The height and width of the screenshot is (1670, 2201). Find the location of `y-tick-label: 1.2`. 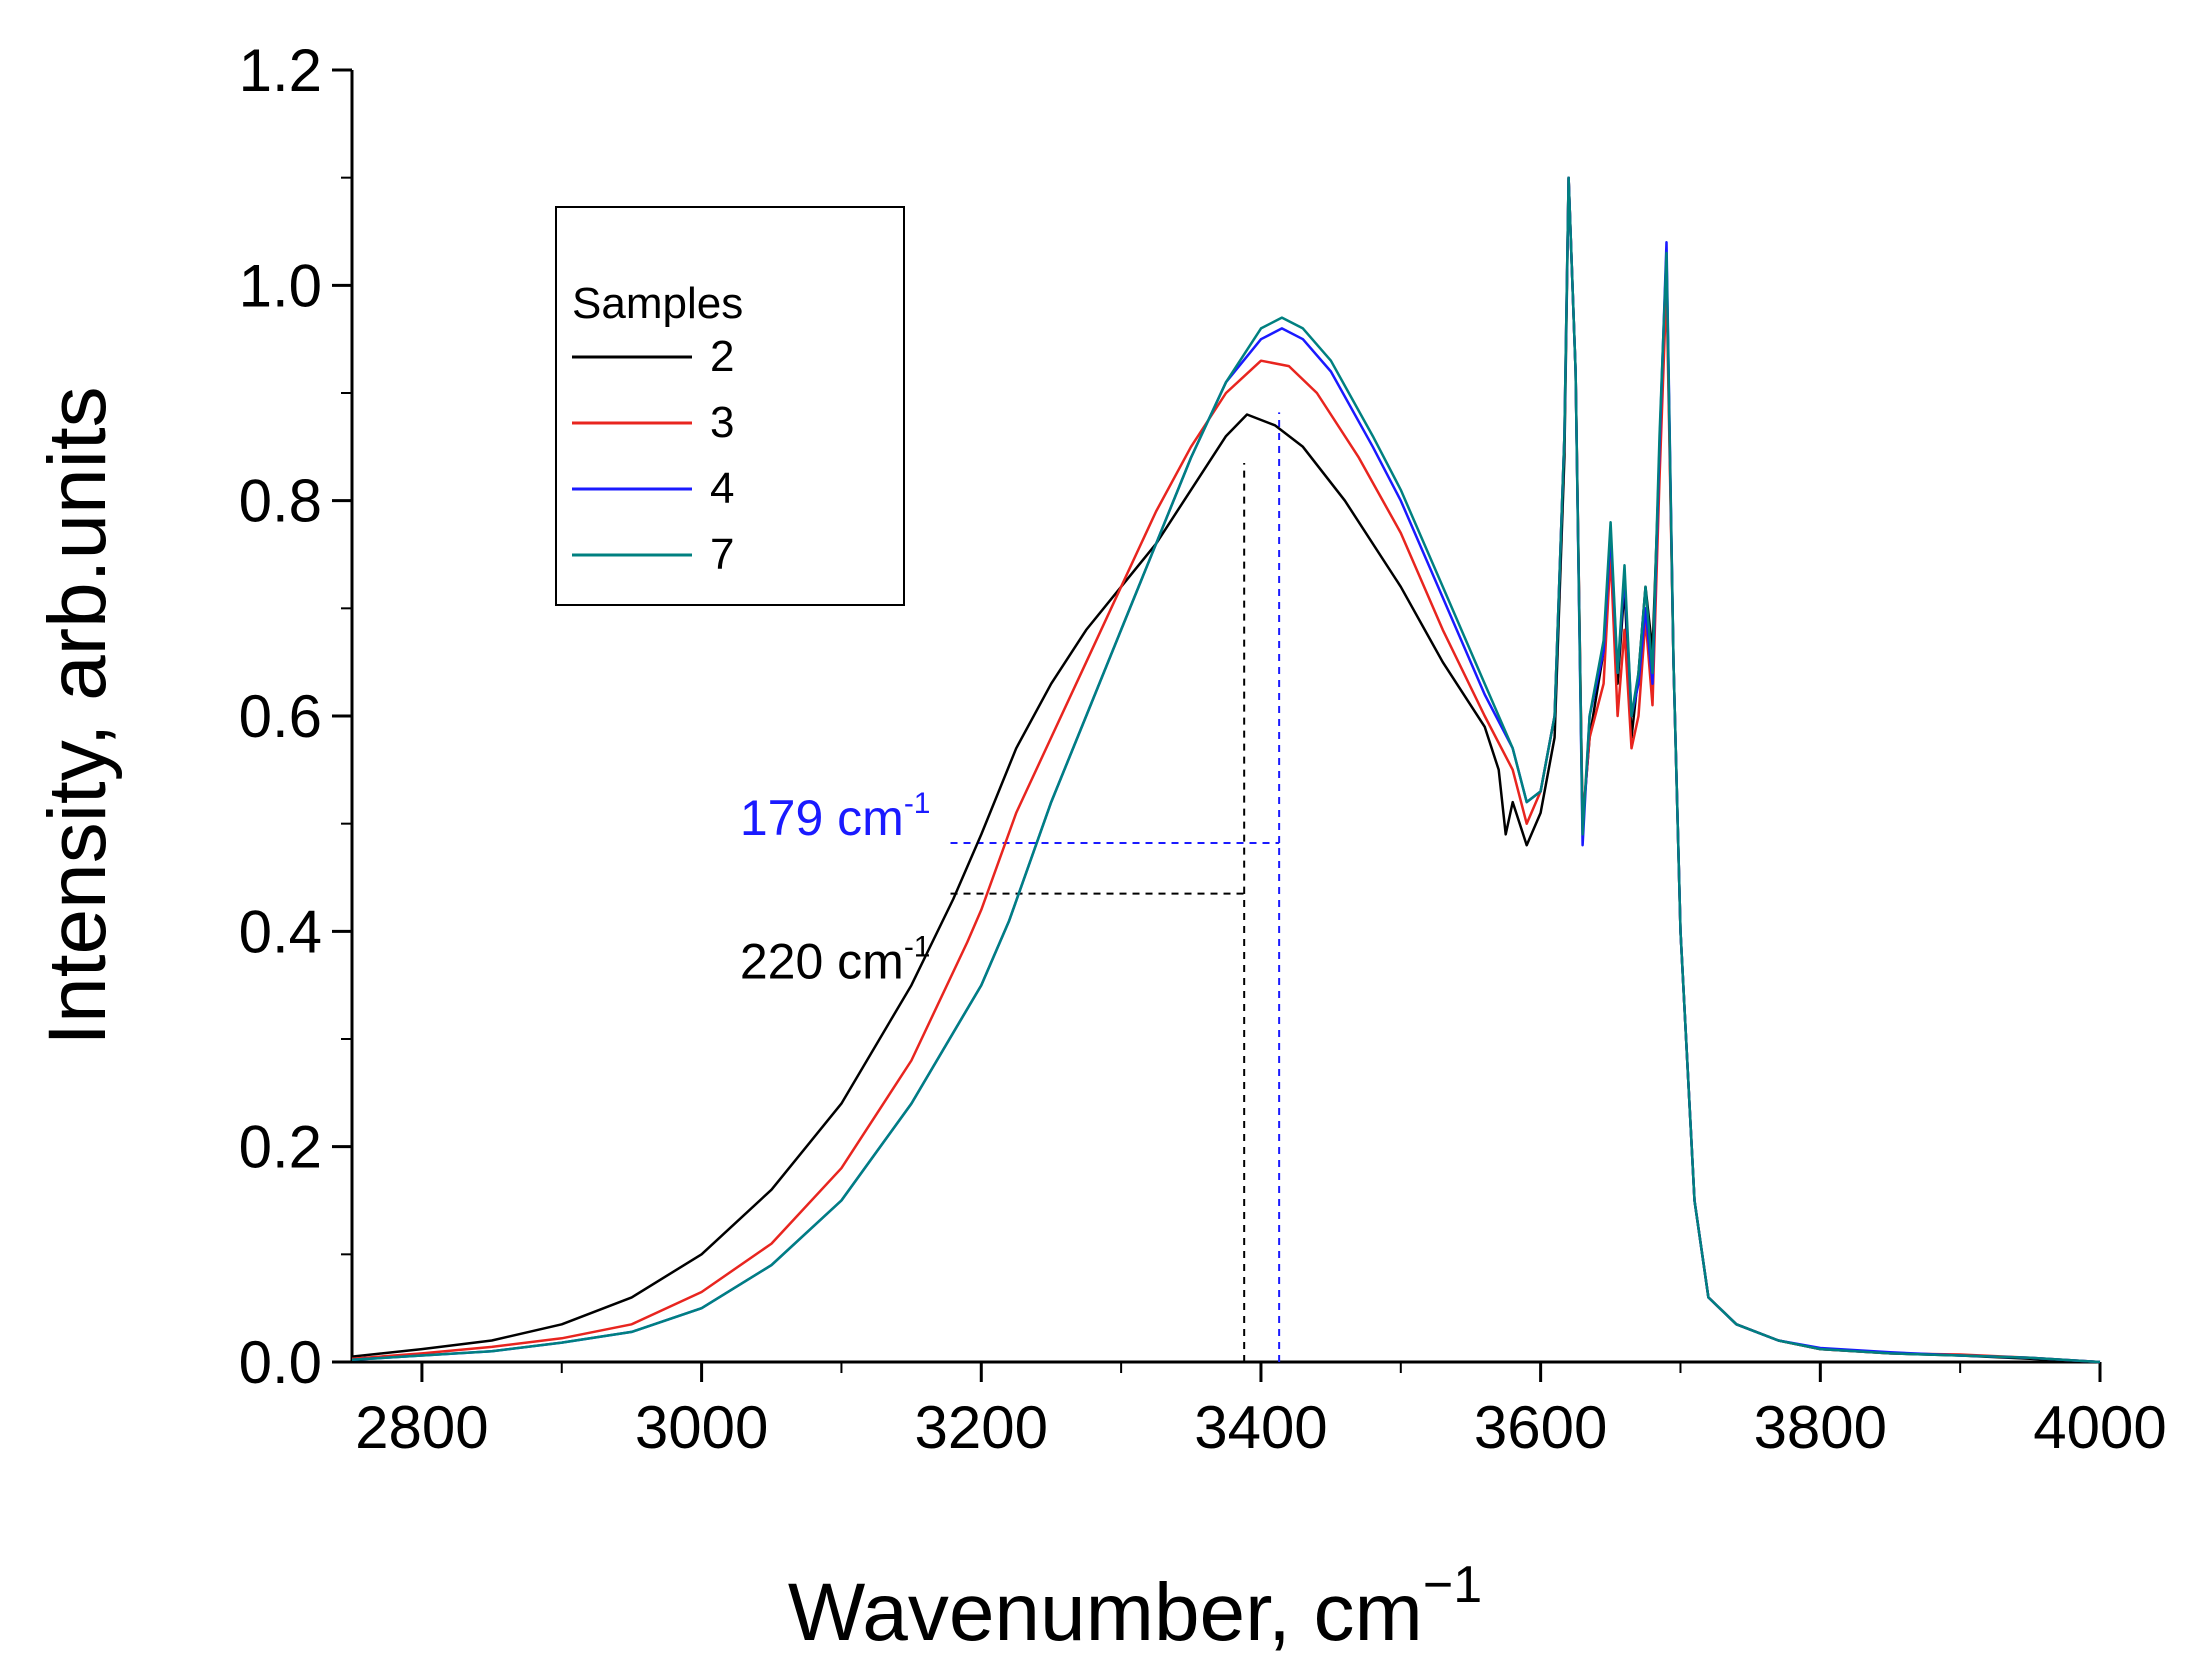

y-tick-label: 1.2 is located at coordinates (280, 70).